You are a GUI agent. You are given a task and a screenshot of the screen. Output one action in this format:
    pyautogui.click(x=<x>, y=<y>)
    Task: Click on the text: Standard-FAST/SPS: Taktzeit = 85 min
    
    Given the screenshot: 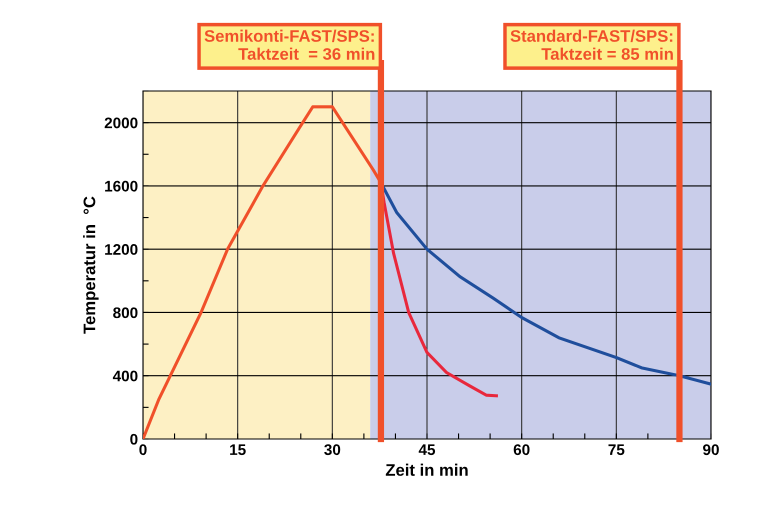 What is the action you would take?
    pyautogui.click(x=591, y=45)
    